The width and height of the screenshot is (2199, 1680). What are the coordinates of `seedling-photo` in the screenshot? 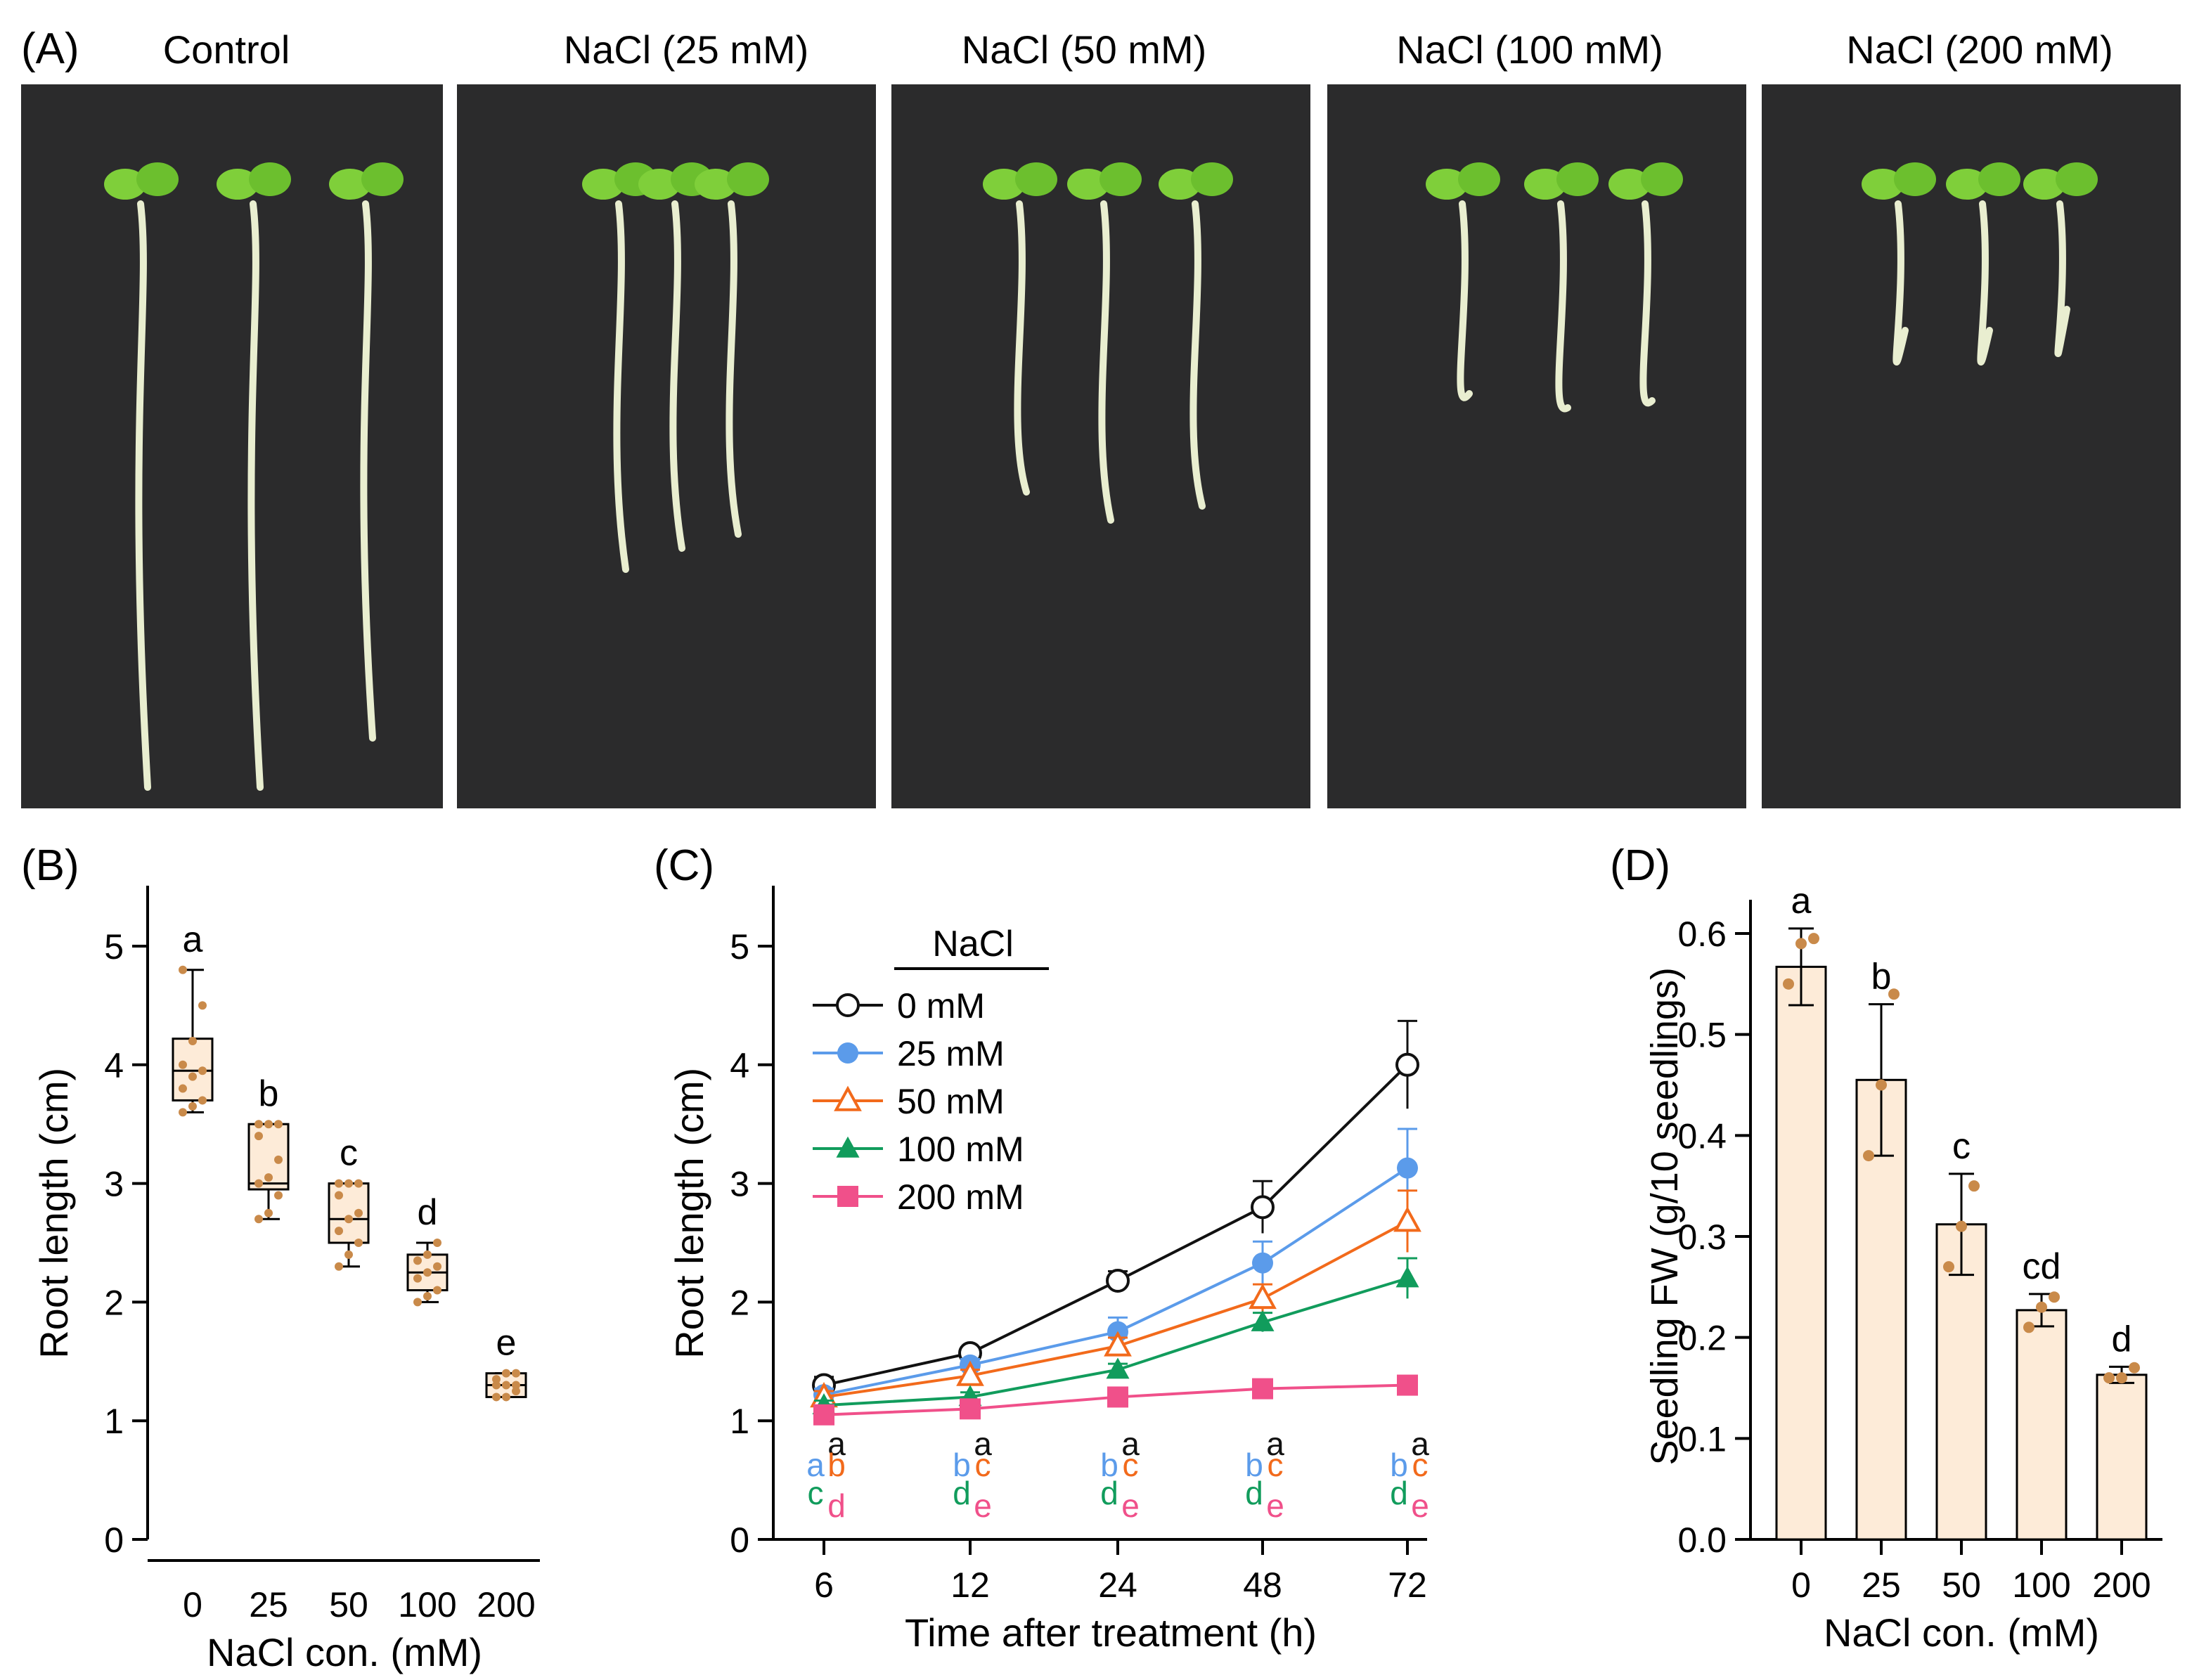 It's located at (1536, 446).